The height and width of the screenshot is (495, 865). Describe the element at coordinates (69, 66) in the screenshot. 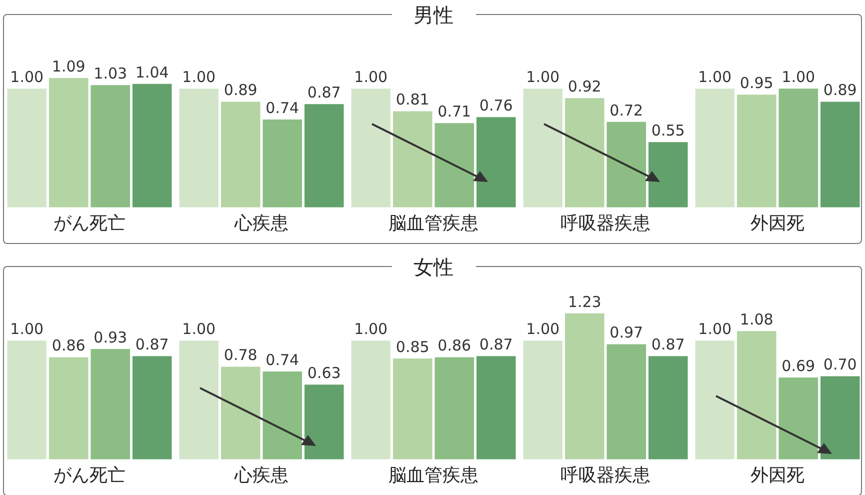

I see `data-label: 1.09` at that location.